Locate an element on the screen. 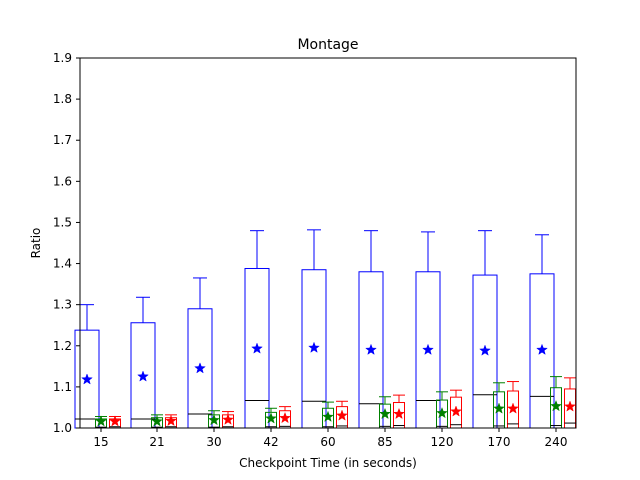  x-tick-label: 15 is located at coordinates (100, 442).